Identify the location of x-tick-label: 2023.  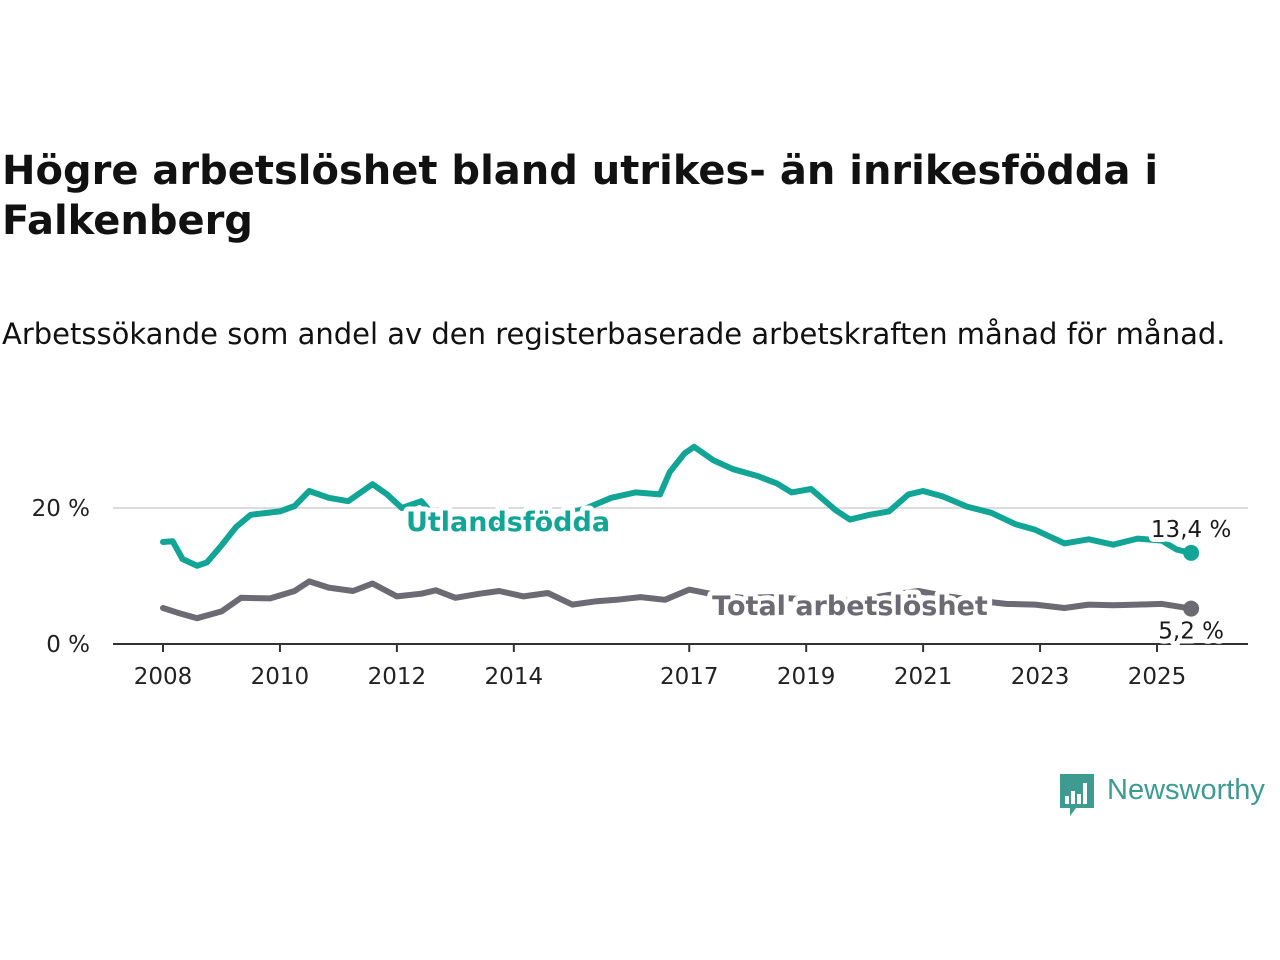
(1040, 677).